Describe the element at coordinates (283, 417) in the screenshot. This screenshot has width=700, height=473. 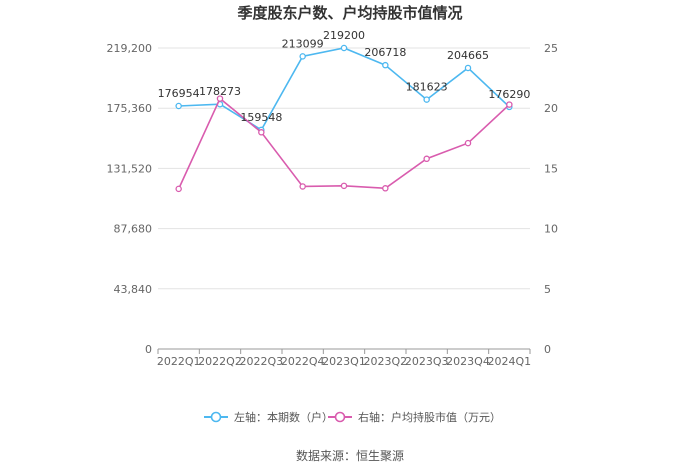
I see `legend-label: 左轴：本期数（户）` at that location.